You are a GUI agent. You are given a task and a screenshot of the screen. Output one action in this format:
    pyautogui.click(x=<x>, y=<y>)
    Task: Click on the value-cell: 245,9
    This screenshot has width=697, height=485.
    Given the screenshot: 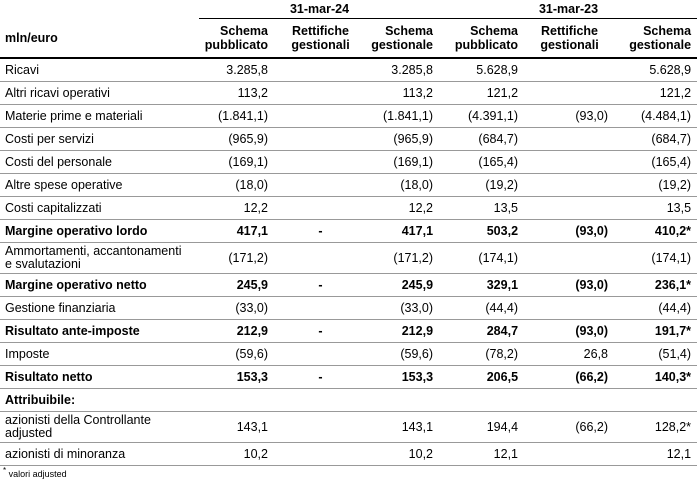 What is the action you would take?
    pyautogui.click(x=236, y=285)
    